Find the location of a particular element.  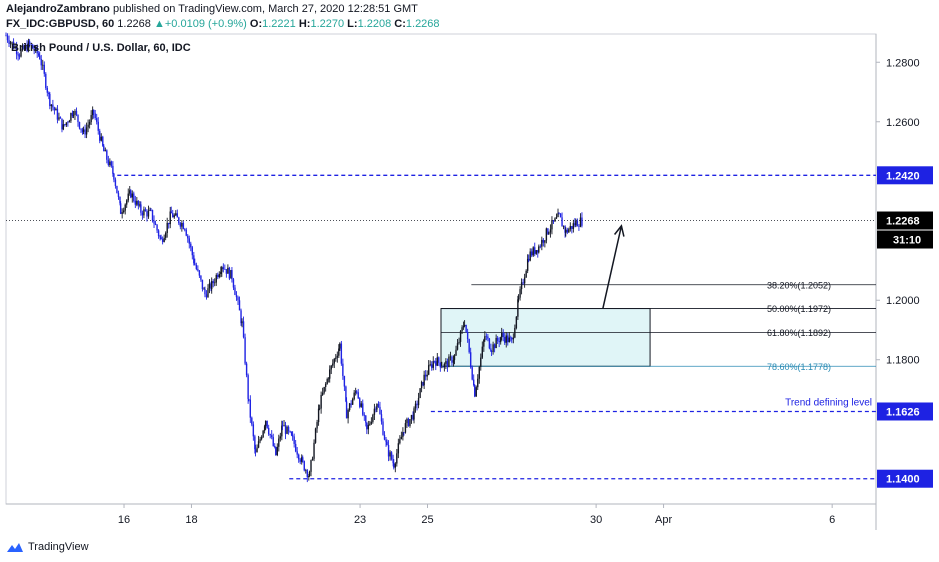

price-tick-label: 1.2600 is located at coordinates (903, 123).